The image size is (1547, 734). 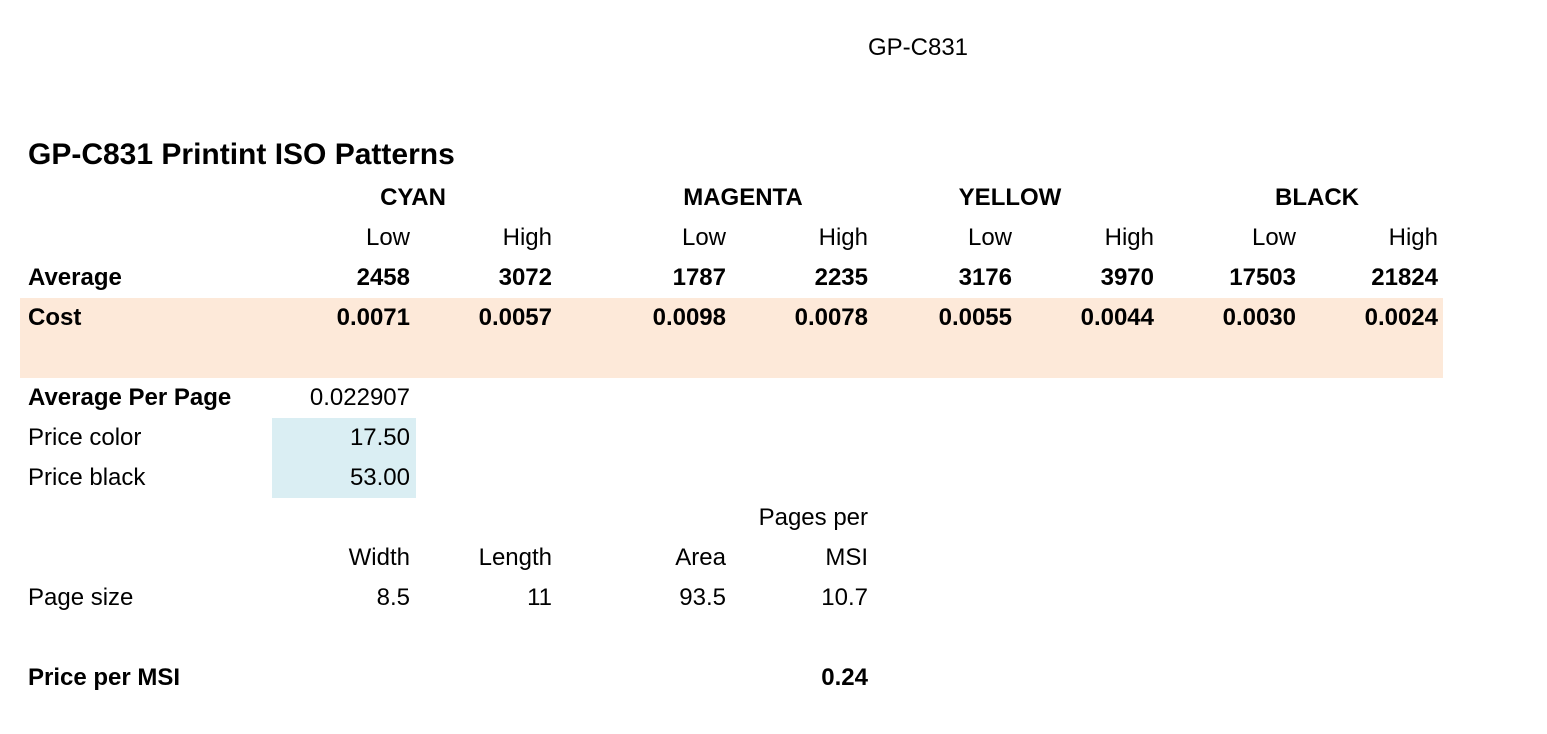 I want to click on sub-header-yellow-low: Low, so click(x=989, y=237).